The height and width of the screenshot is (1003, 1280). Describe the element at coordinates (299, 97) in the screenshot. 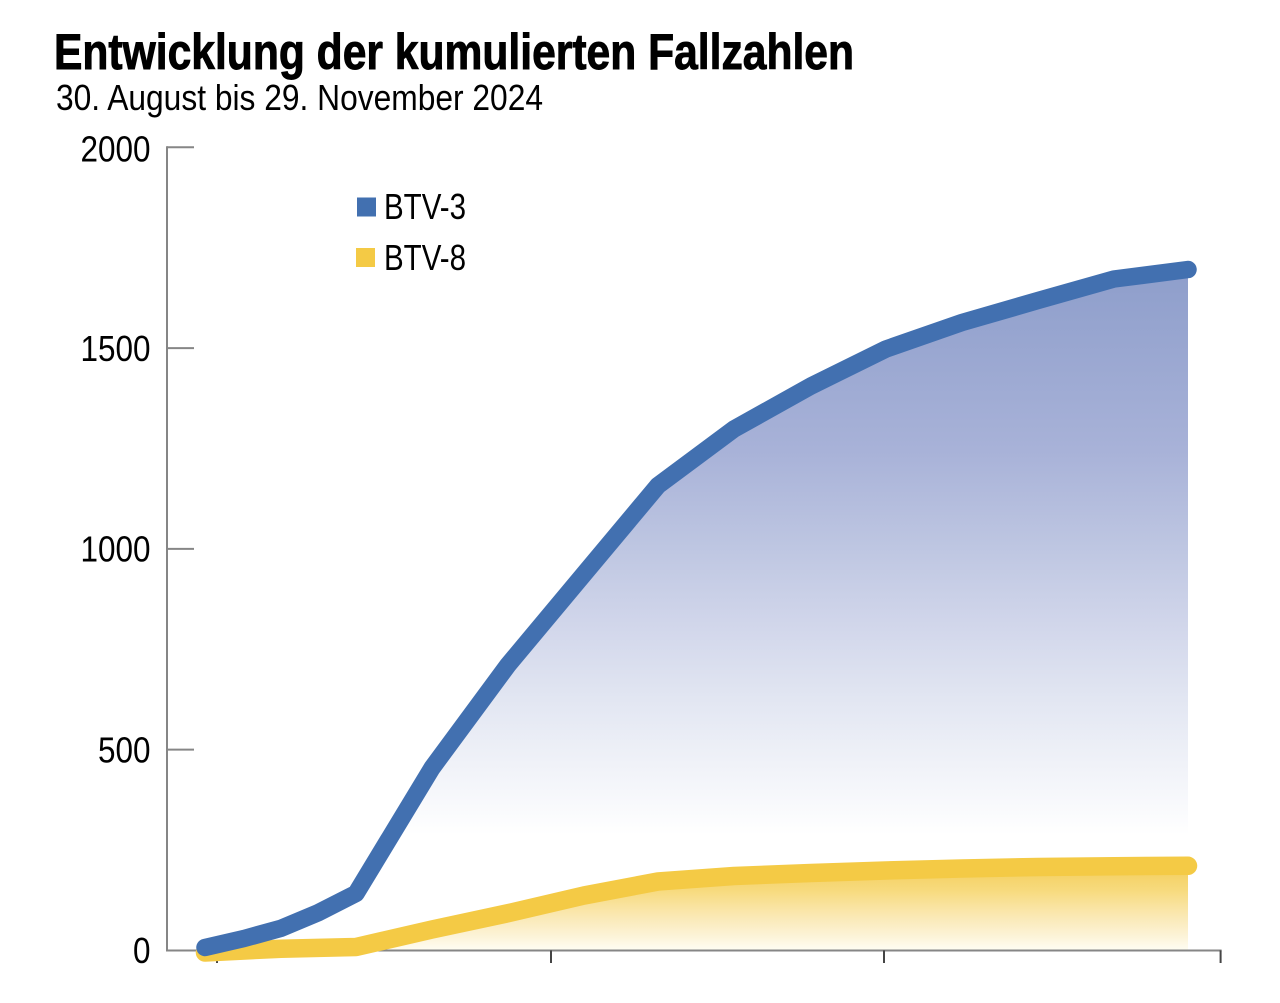

I see `svg-text:30. August bis 29. November 20: 30. August bis 29. November 2024` at that location.